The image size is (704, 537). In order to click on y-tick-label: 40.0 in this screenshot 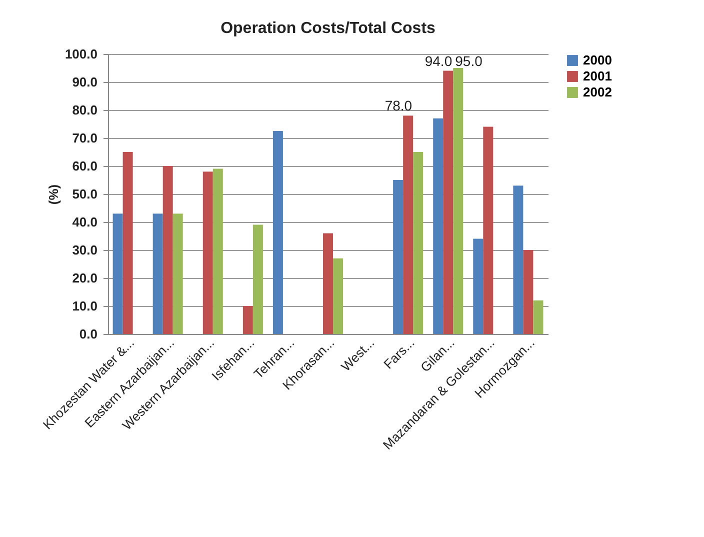, I will do `click(85, 222)`.